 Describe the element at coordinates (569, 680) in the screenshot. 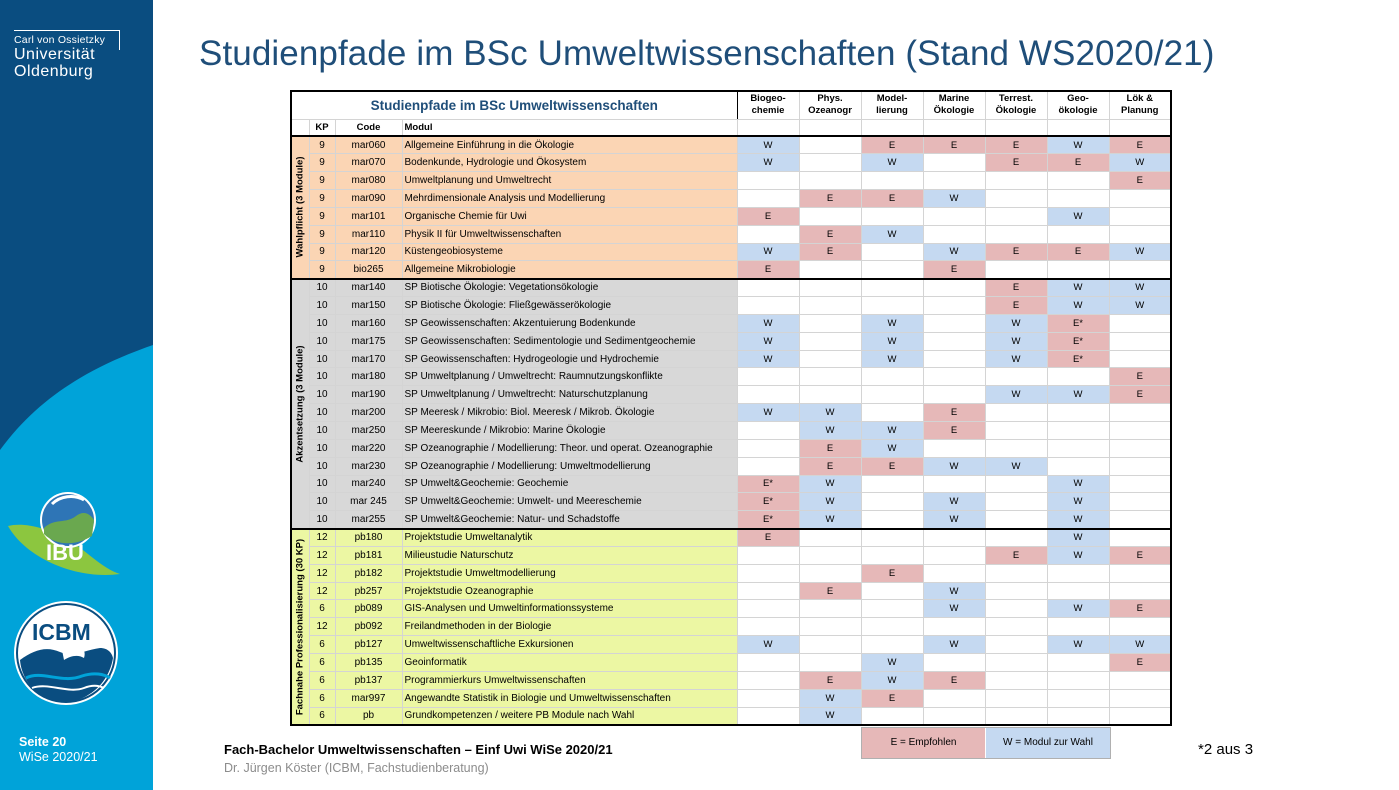

I see `modul-cell: Programmierkurs Umweltwissenschaften` at that location.